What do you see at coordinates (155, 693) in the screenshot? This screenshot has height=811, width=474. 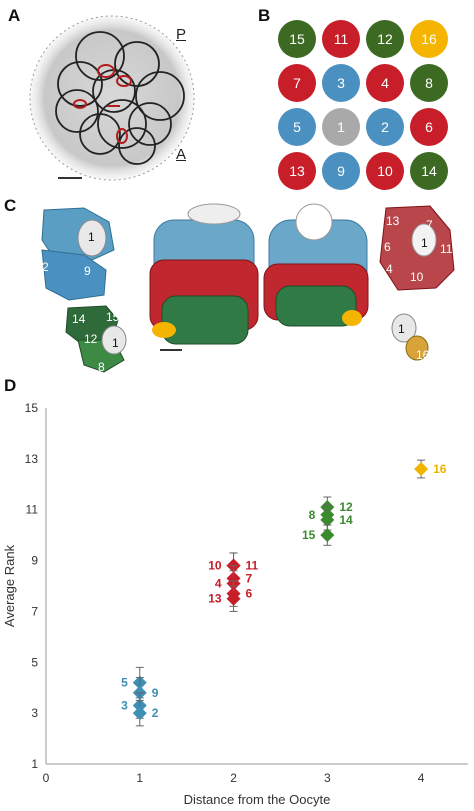 I see `point-label-9: 9` at bounding box center [155, 693].